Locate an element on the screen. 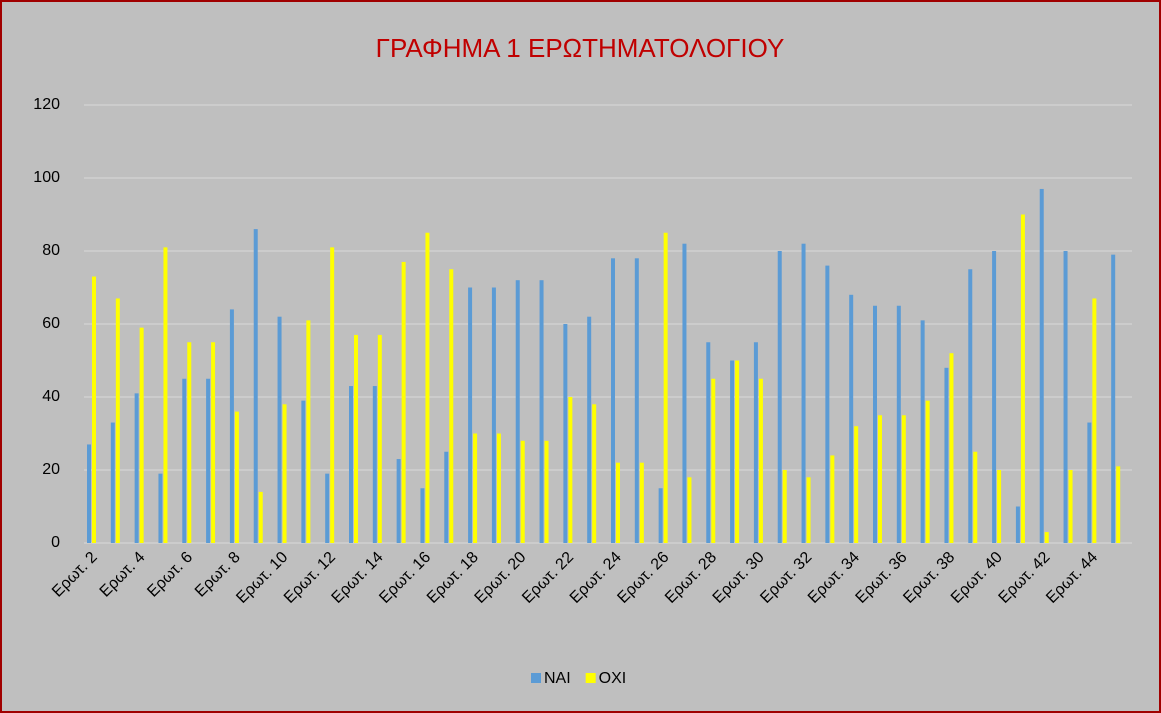 The height and width of the screenshot is (713, 1161). y-tick-label: 120 is located at coordinates (46, 104).